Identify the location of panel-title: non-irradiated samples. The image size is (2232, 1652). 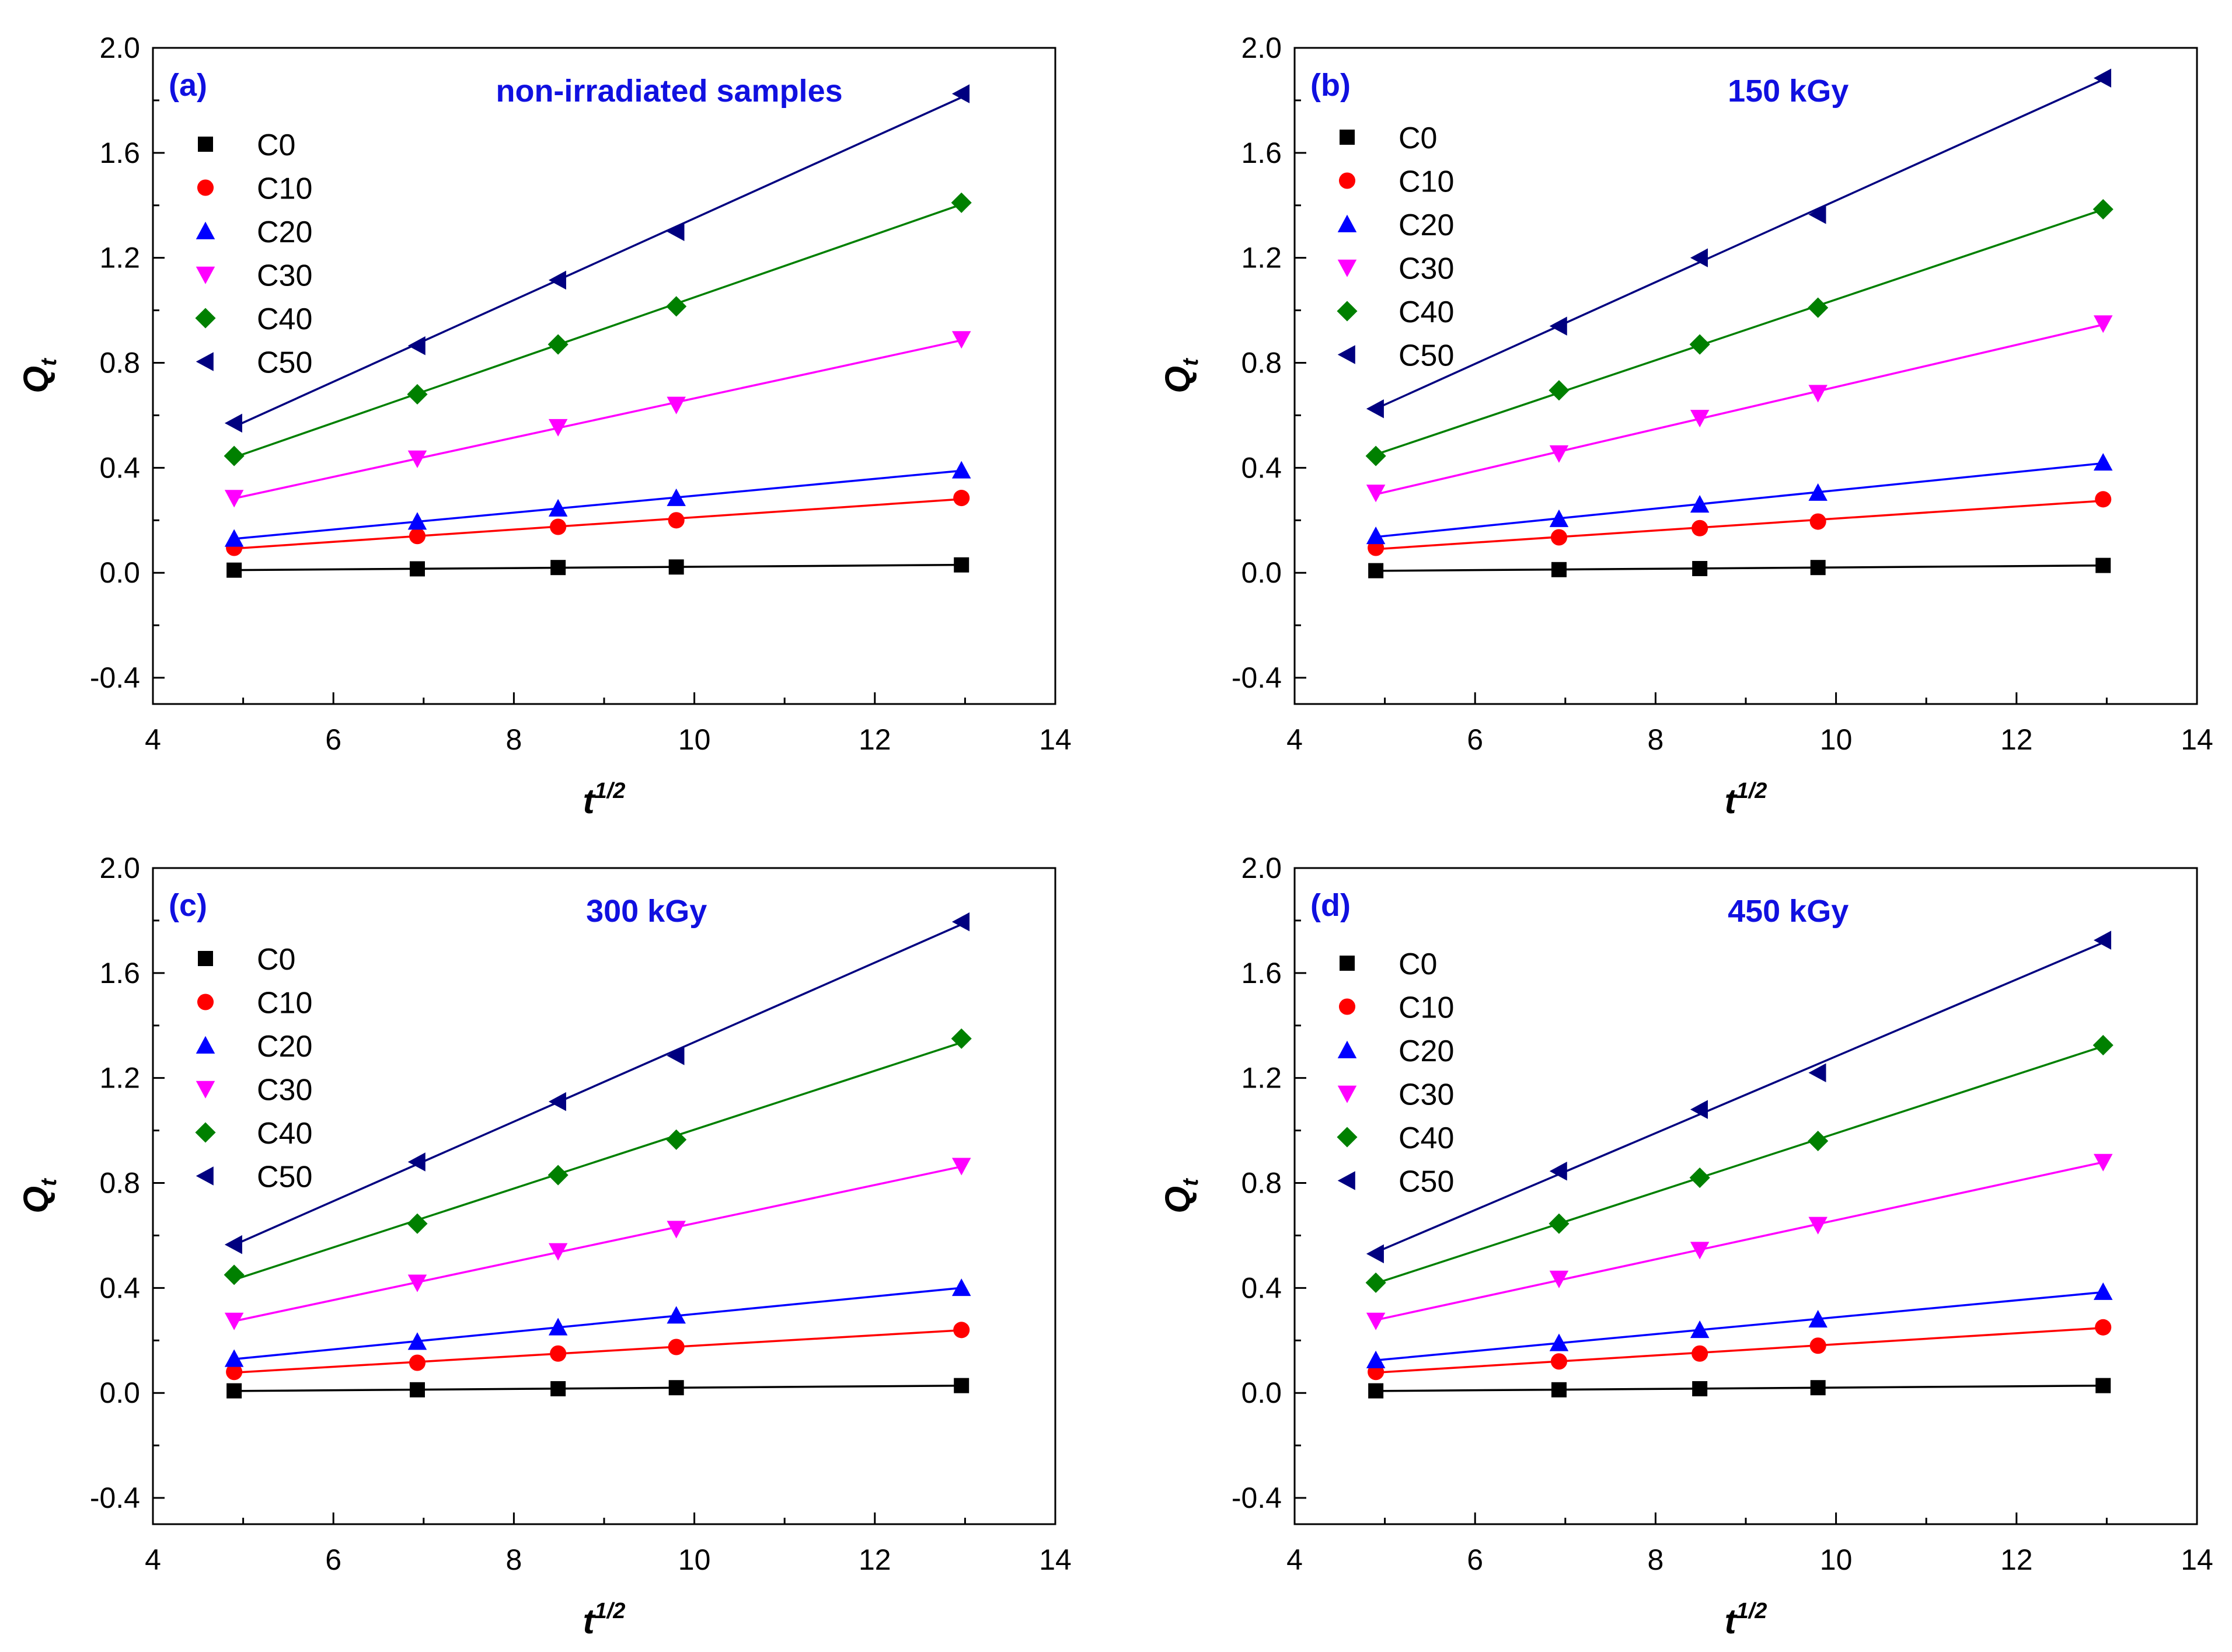
(669, 91).